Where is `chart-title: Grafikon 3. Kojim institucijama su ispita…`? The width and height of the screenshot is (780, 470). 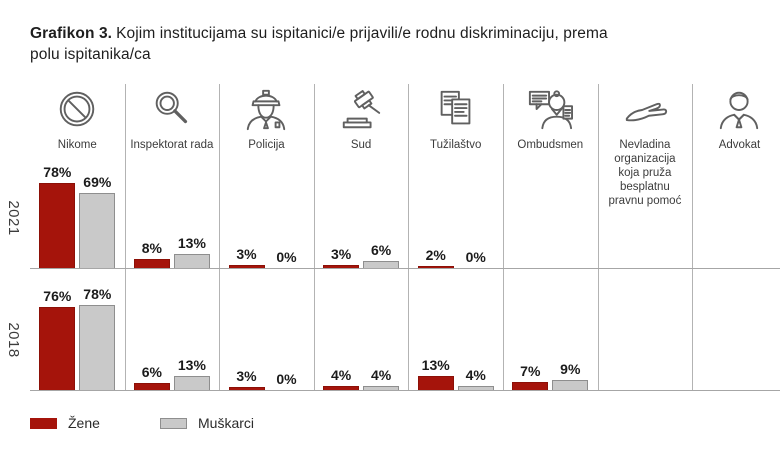
chart-title: Grafikon 3. Kojim institucijama su ispita… is located at coordinates (404, 45).